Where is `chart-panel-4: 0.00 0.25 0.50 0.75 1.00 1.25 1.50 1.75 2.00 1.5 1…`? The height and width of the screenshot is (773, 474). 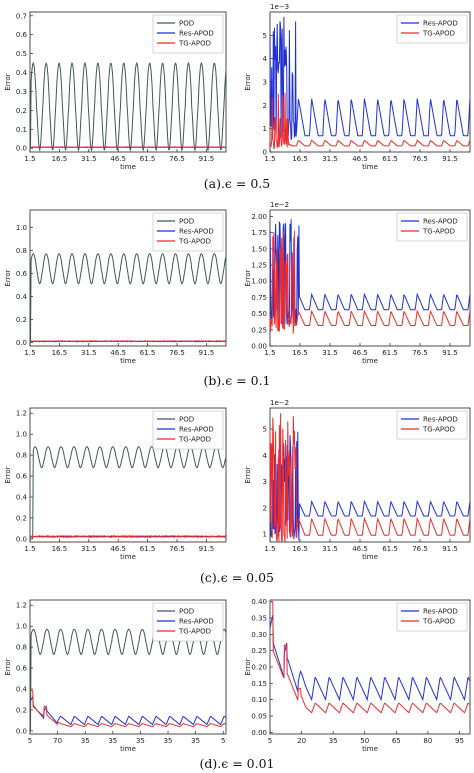 chart-panel-4: 0.00 0.25 0.50 0.75 1.00 1.25 1.50 1.75 2.00 1.5 1… is located at coordinates (357, 283).